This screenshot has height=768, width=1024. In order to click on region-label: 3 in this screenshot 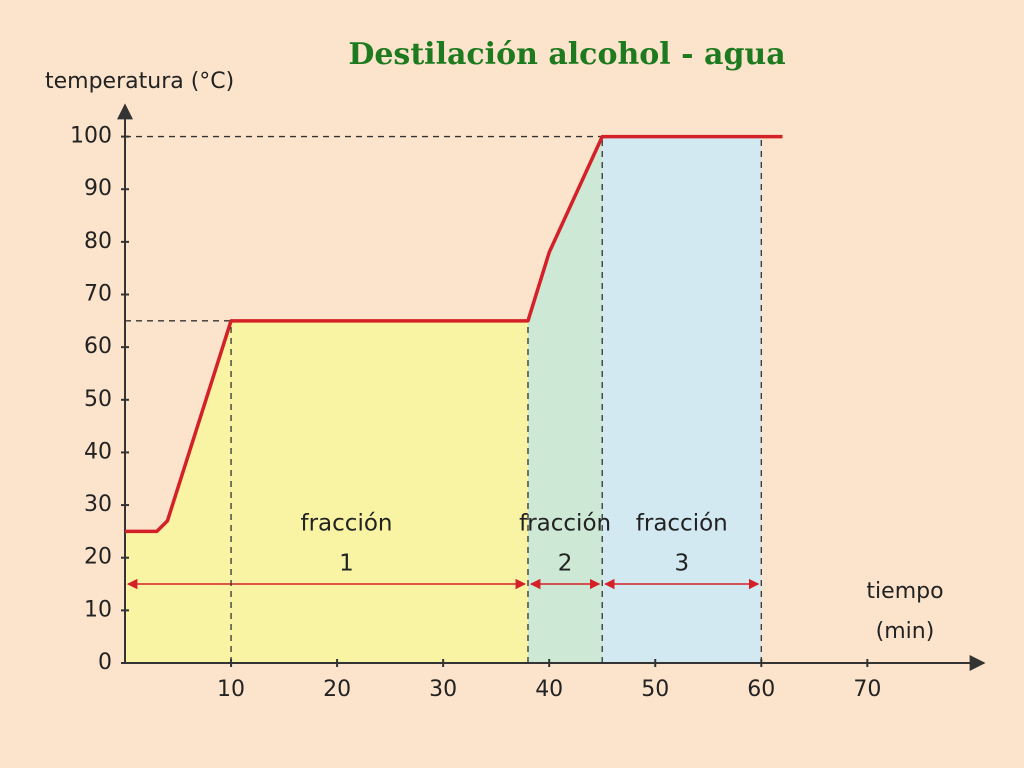, I will do `click(681, 564)`.